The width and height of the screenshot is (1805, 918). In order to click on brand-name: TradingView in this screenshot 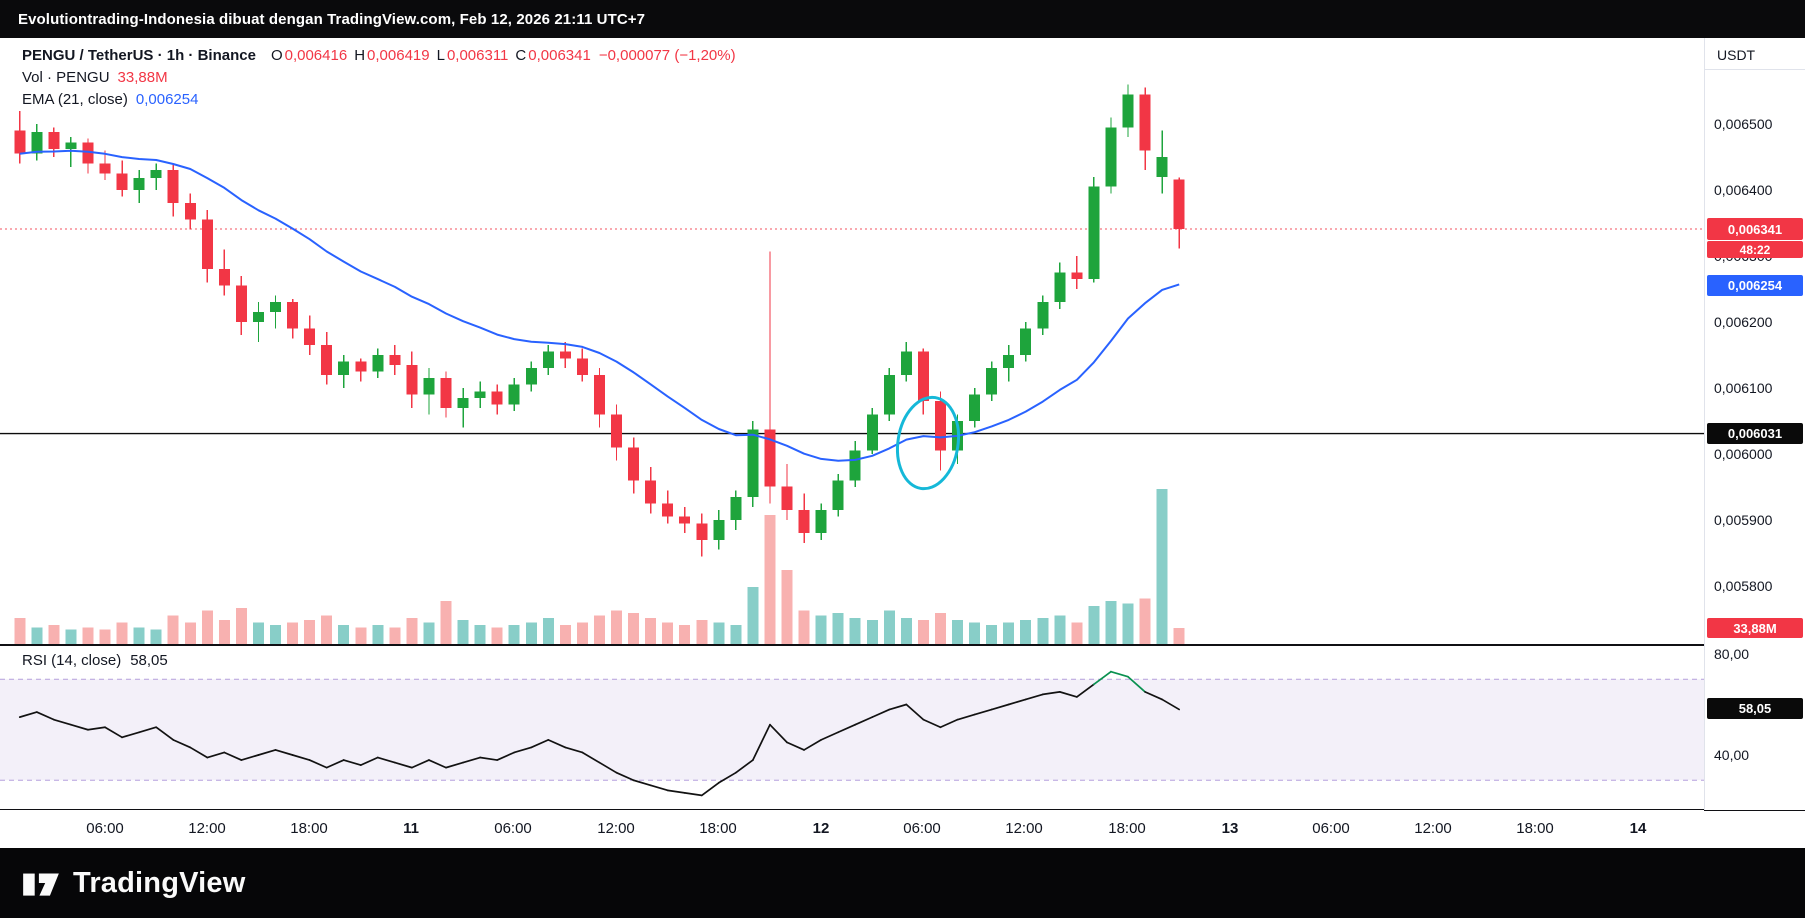, I will do `click(159, 882)`.